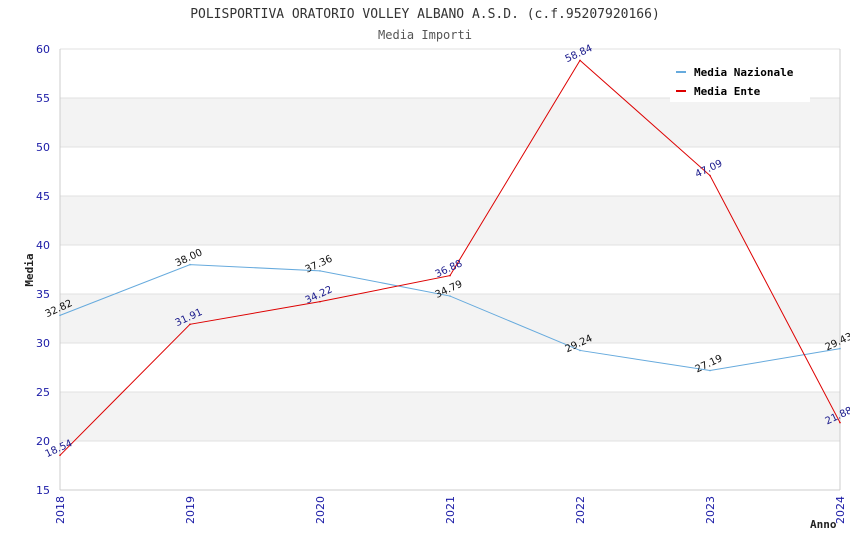 The width and height of the screenshot is (850, 550). Describe the element at coordinates (823, 524) in the screenshot. I see `x-axis-label: Anno` at that location.